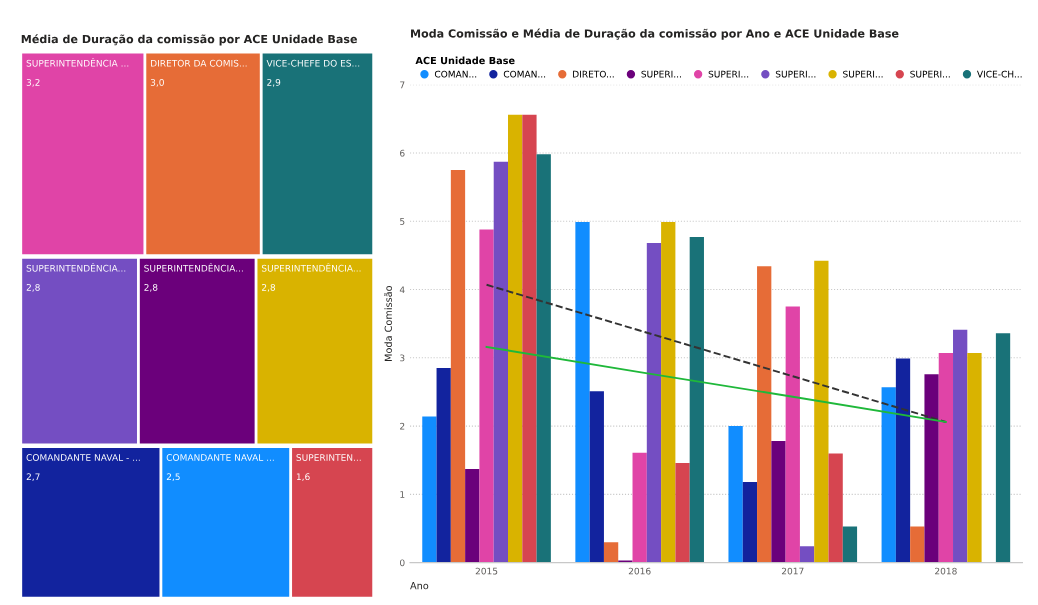 The width and height of the screenshot is (1038, 605). What do you see at coordinates (173, 477) in the screenshot?
I see `data-label: 2,5` at bounding box center [173, 477].